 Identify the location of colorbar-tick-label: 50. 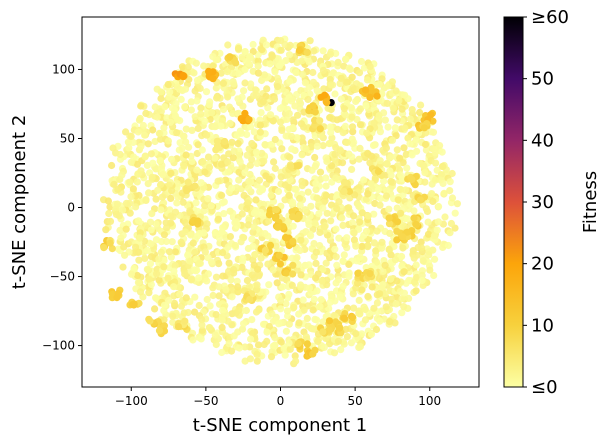
(542, 79).